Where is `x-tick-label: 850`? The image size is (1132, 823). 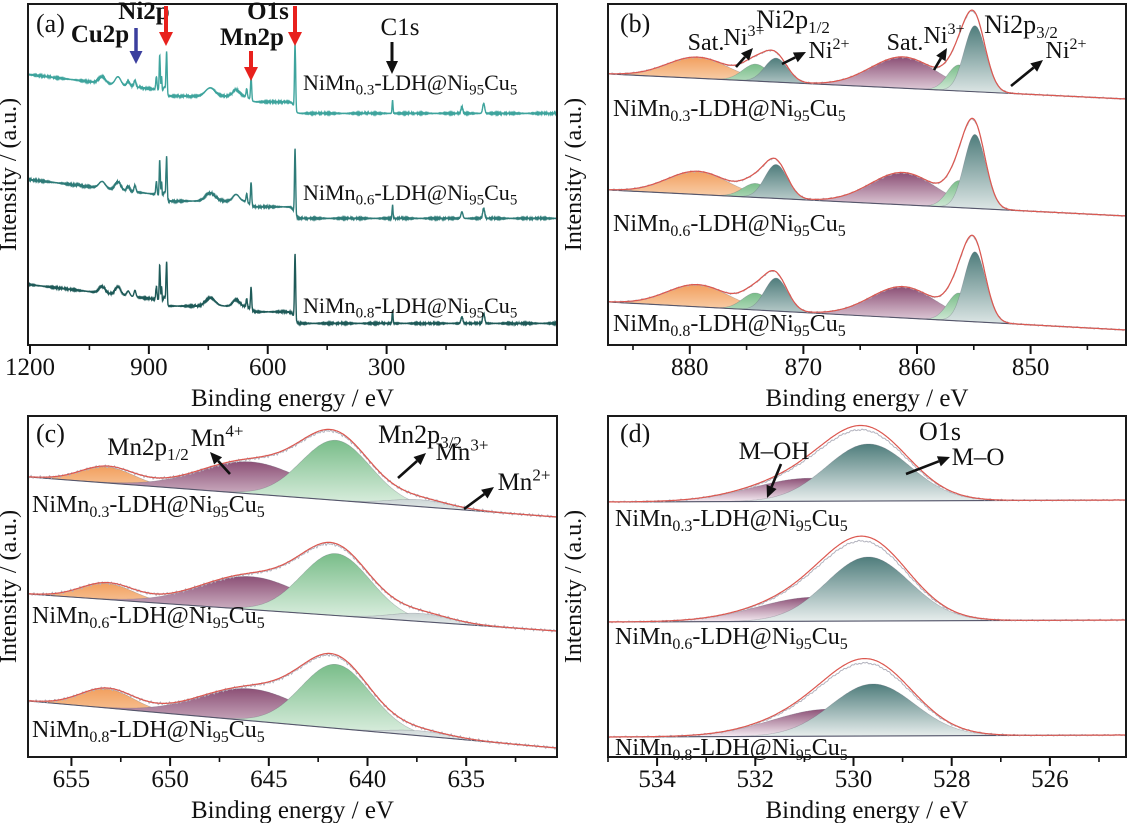 x-tick-label: 850 is located at coordinates (1031, 367).